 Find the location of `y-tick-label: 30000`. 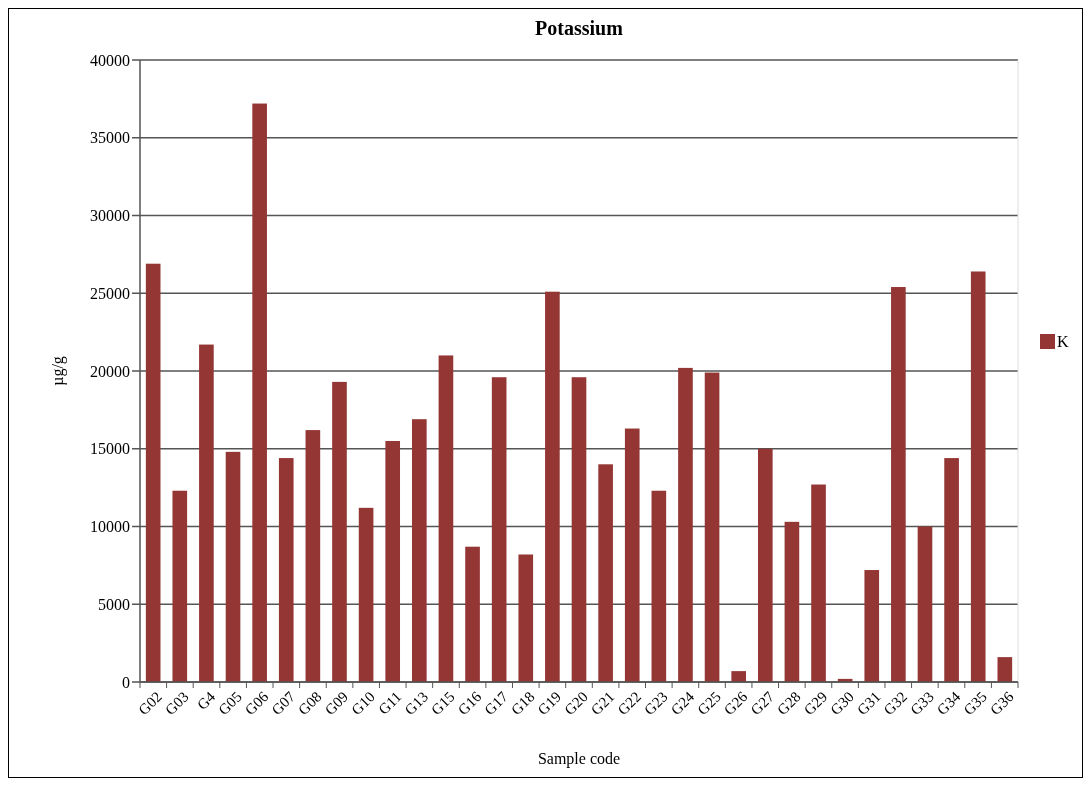

y-tick-label: 30000 is located at coordinates (110, 216).